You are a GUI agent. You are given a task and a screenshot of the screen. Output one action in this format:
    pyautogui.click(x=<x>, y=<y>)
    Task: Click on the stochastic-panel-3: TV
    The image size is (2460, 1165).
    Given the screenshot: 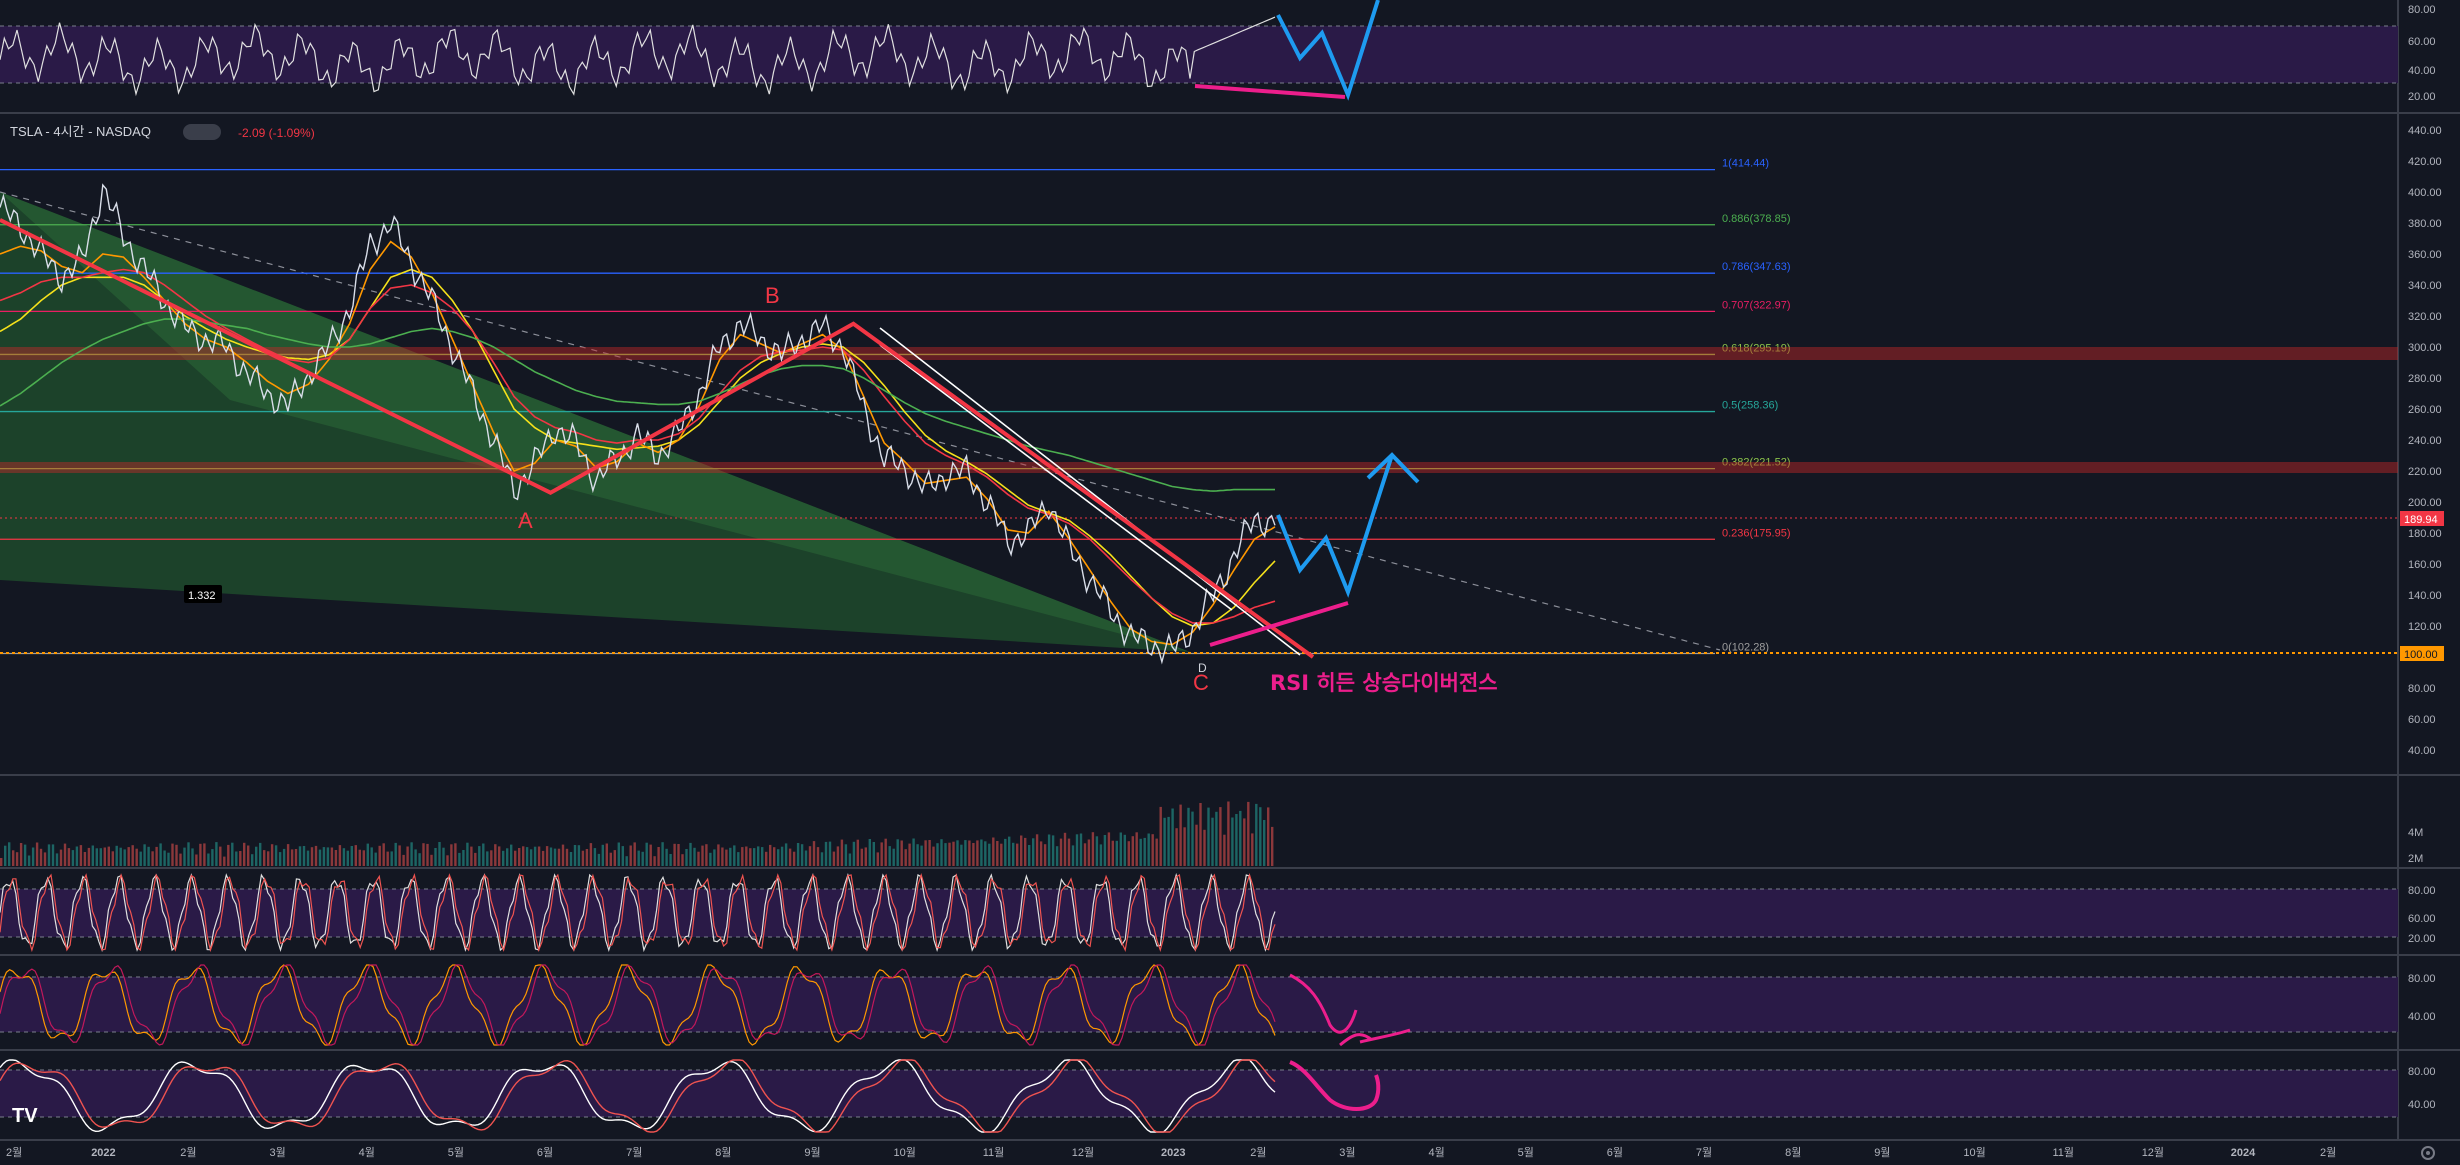 What is the action you would take?
    pyautogui.click(x=1199, y=1096)
    